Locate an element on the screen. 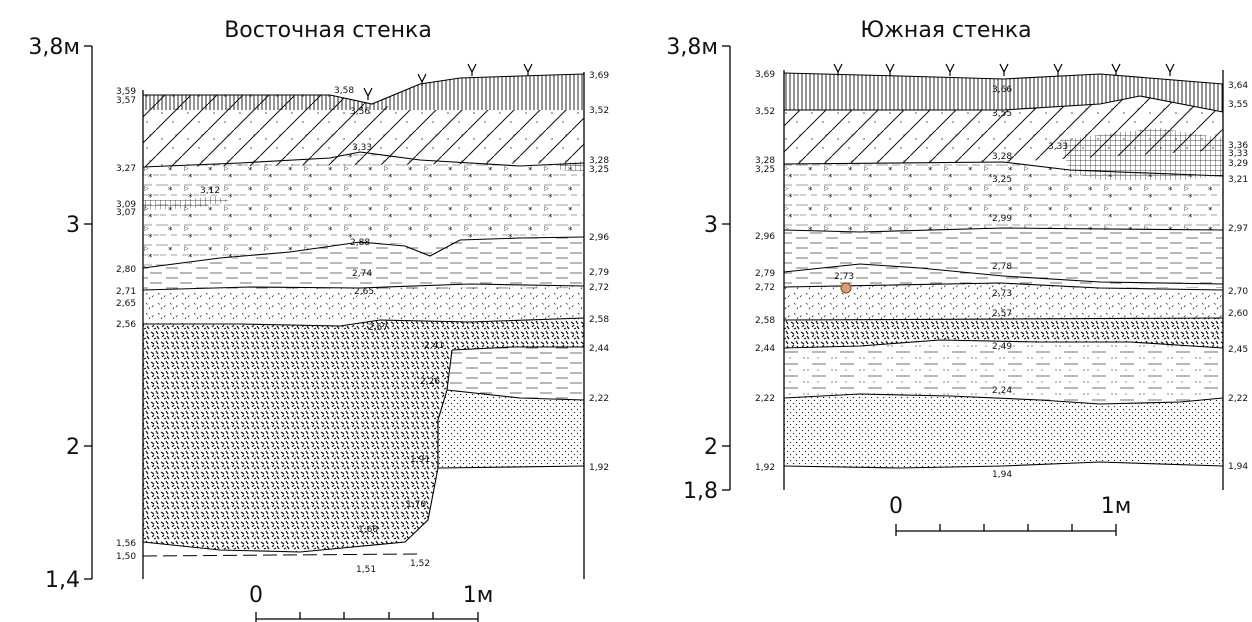  elevation-mark-label: 3,59 is located at coordinates (126, 92).